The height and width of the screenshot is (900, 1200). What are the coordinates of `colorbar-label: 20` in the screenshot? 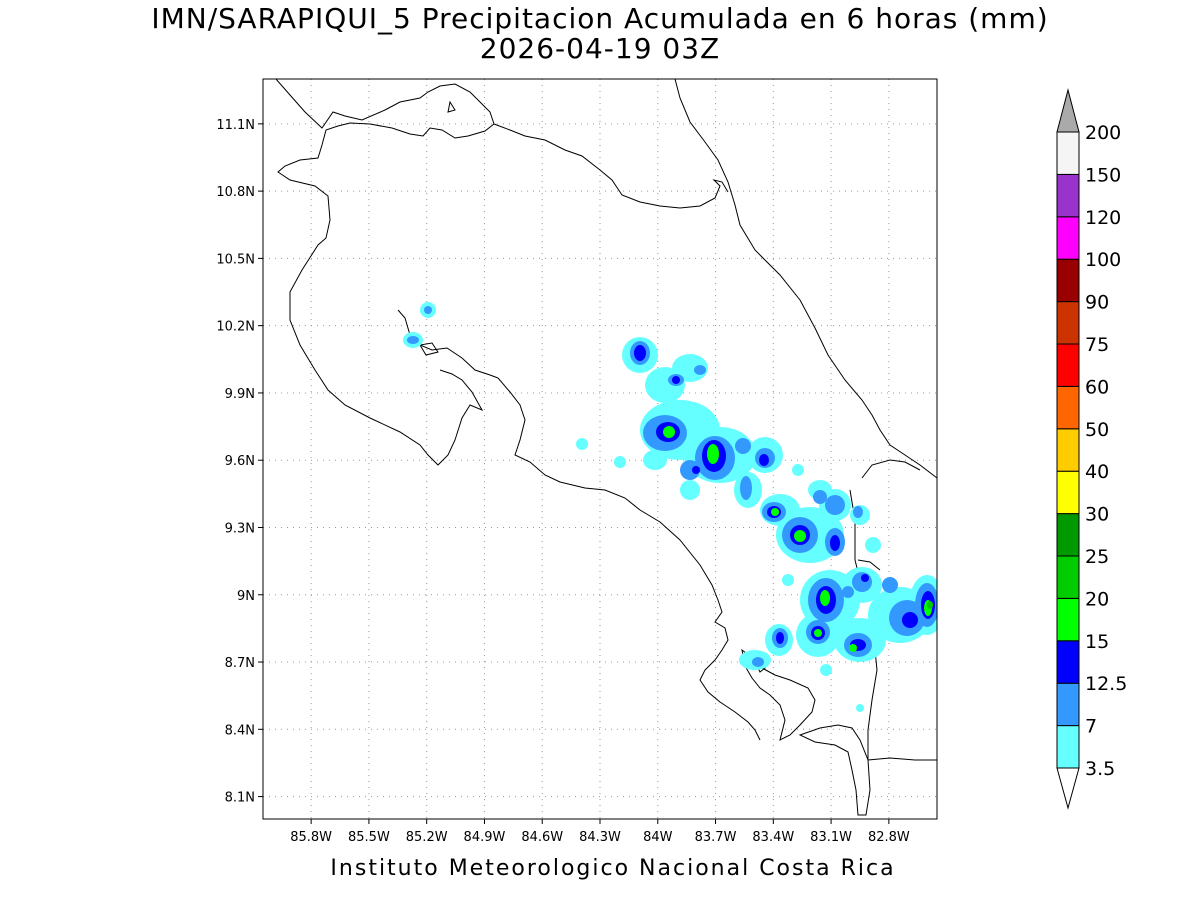 It's located at (1097, 599).